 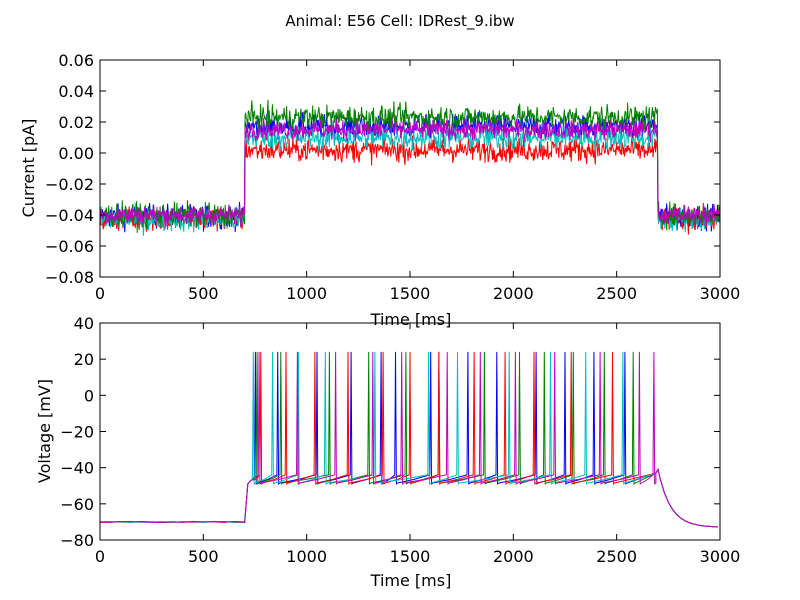 I want to click on voltage-x-axis-label: Time [ms], so click(x=411, y=580).